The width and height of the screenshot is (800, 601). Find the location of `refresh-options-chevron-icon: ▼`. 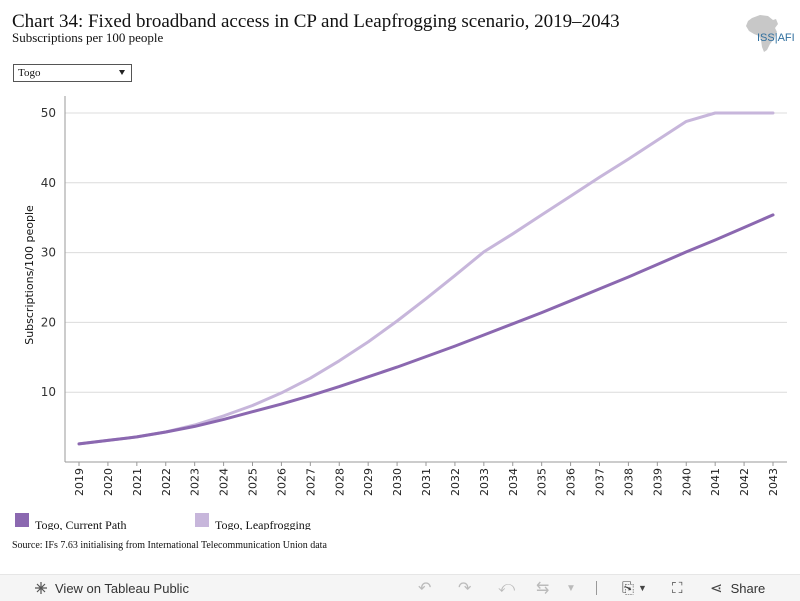

refresh-options-chevron-icon: ▼ is located at coordinates (571, 588).